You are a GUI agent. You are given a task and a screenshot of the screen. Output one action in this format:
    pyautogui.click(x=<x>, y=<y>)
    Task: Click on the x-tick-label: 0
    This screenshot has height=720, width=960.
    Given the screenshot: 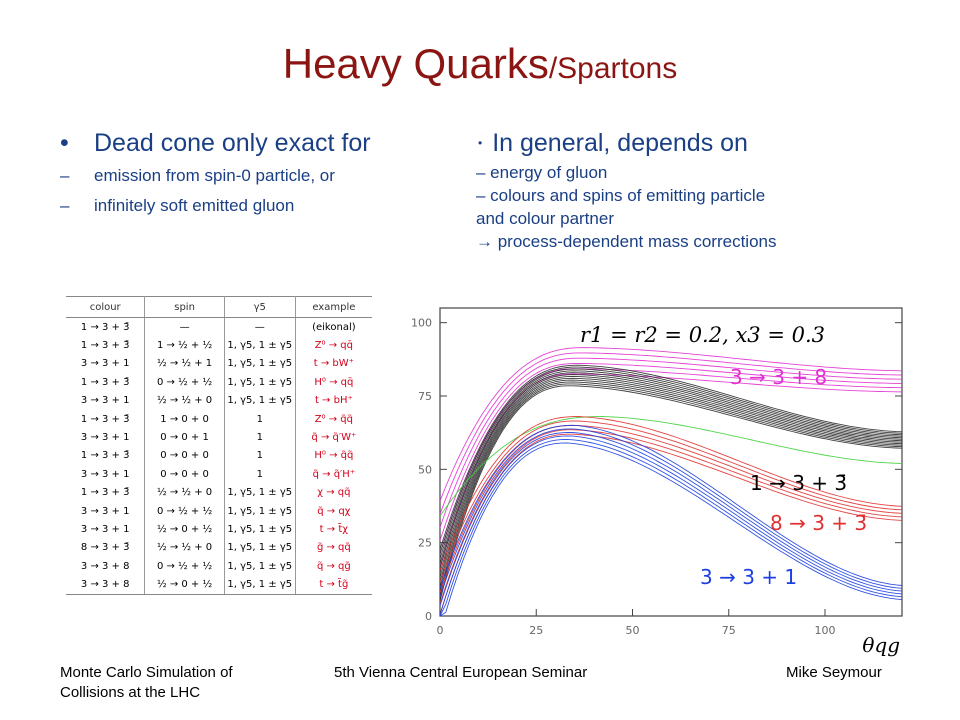 What is the action you would take?
    pyautogui.click(x=440, y=630)
    